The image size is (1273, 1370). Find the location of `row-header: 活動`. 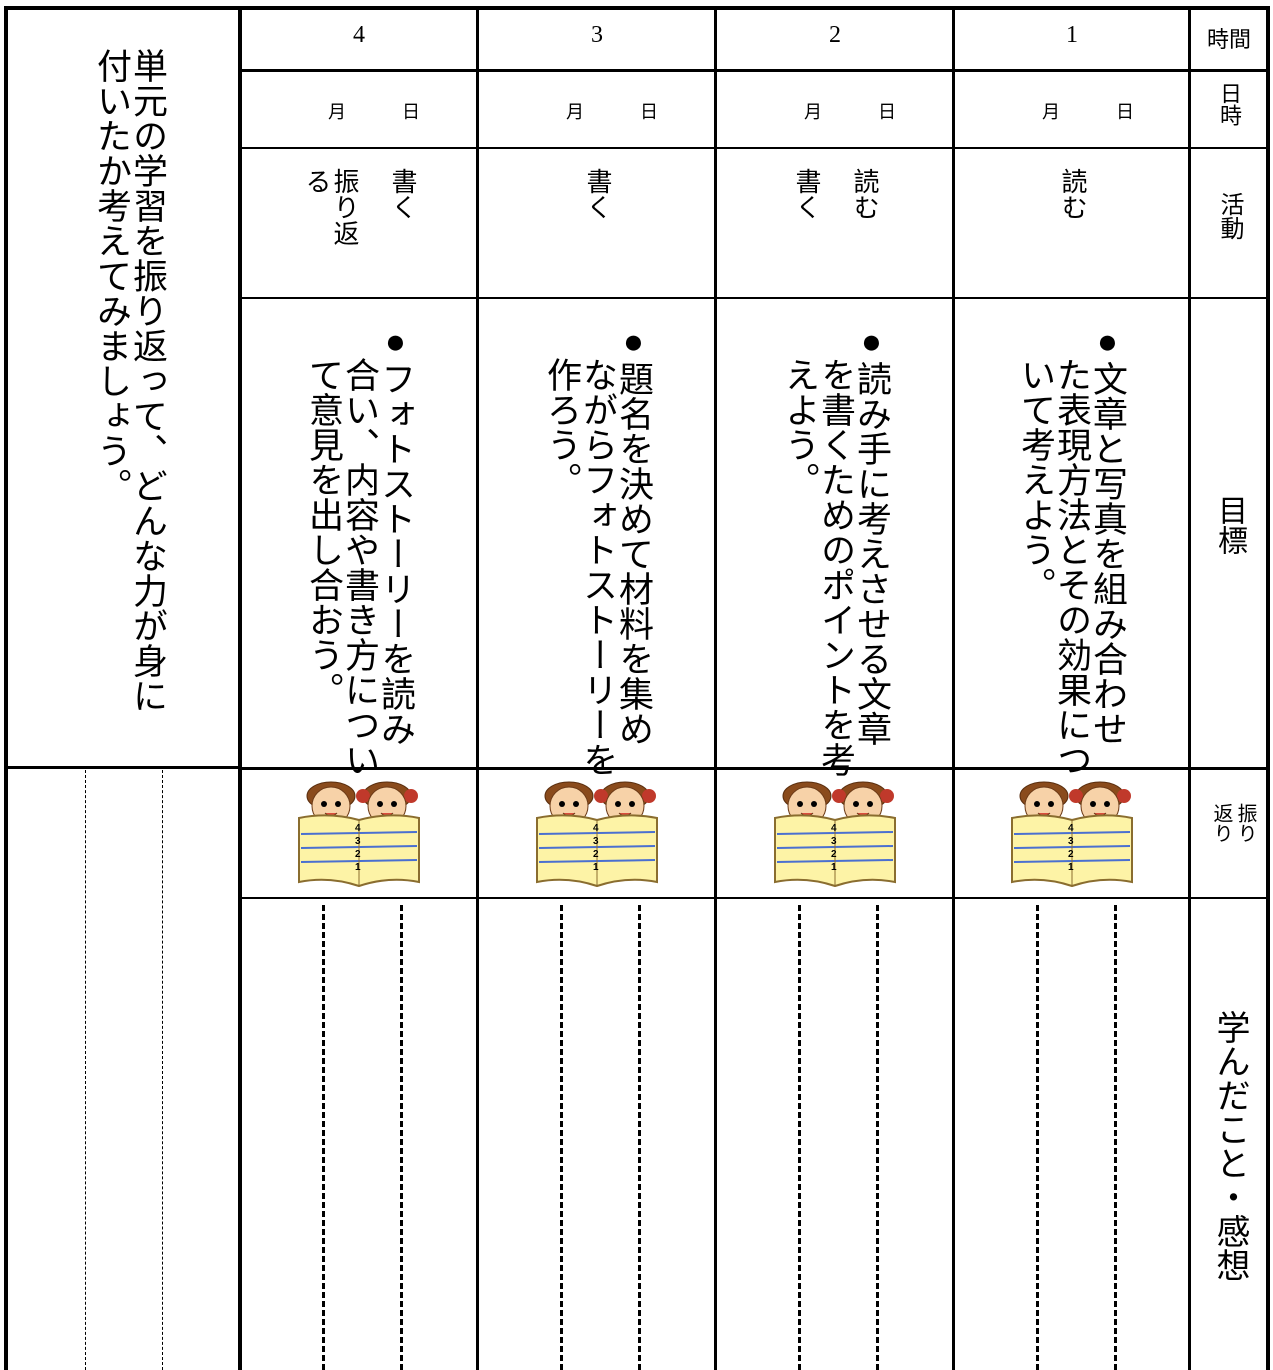

row-header: 活動 is located at coordinates (1229, 216).